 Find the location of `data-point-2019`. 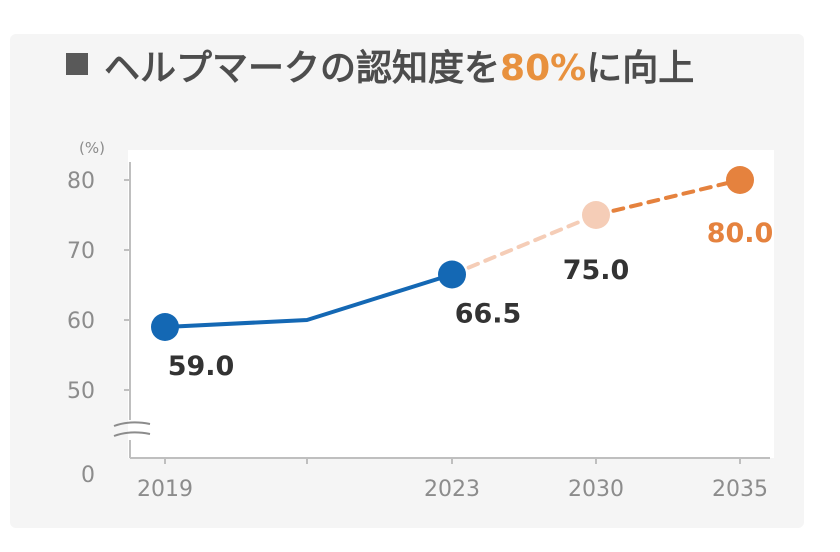

data-point-2019 is located at coordinates (165, 327).